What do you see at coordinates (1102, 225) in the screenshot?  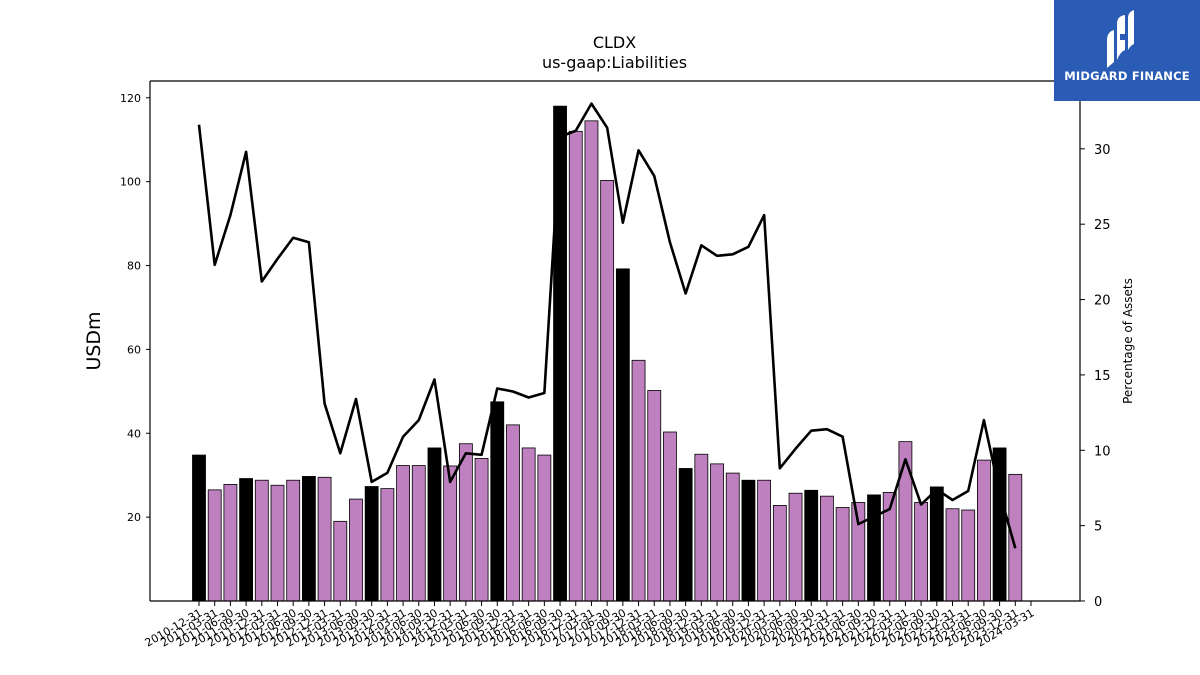 I see `y2-tick-label: 25` at bounding box center [1102, 225].